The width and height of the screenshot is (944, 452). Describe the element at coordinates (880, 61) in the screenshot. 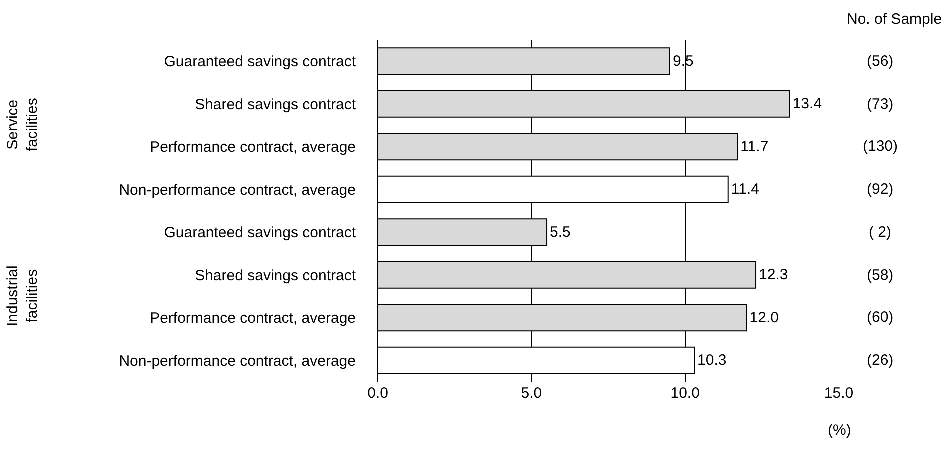

I see `text: (56)` at that location.